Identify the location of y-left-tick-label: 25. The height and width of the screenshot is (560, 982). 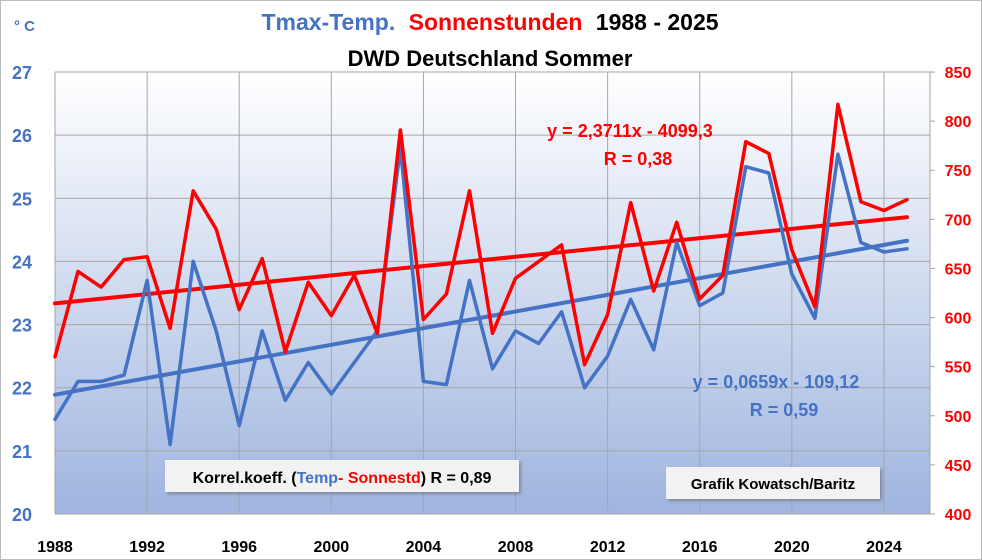
(22, 199).